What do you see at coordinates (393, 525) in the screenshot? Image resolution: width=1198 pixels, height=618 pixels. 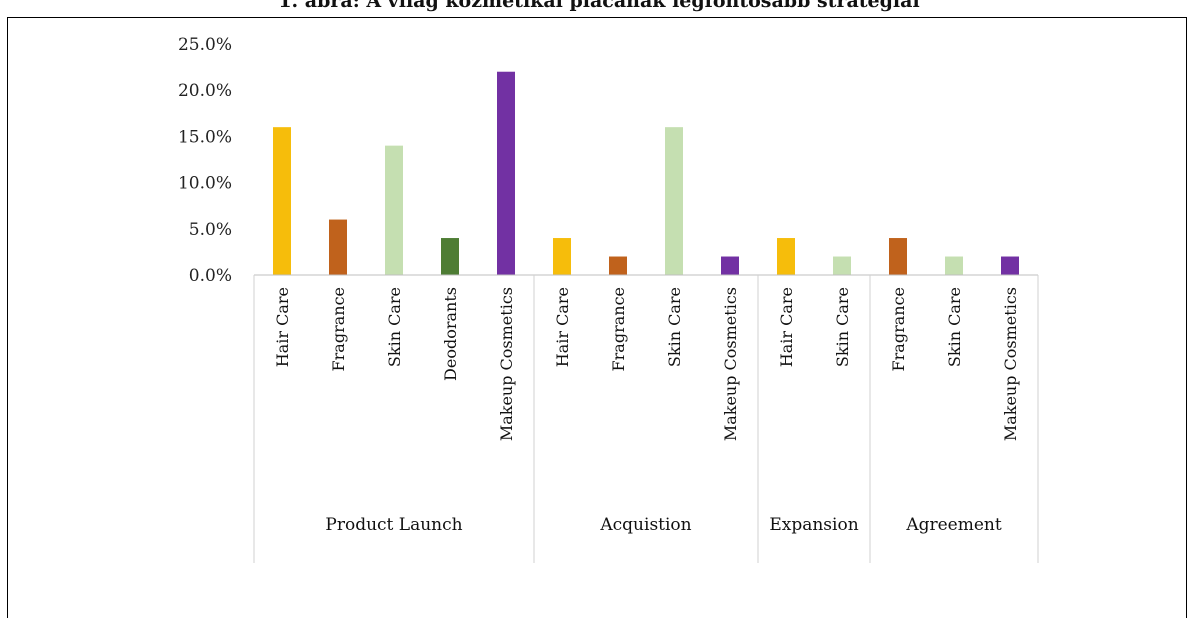 I see `group-label: Product Launch` at bounding box center [393, 525].